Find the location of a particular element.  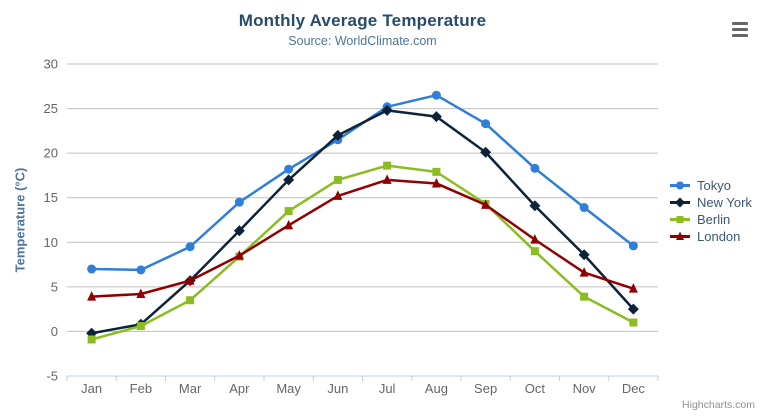

x-axis-label: Jul is located at coordinates (387, 388).